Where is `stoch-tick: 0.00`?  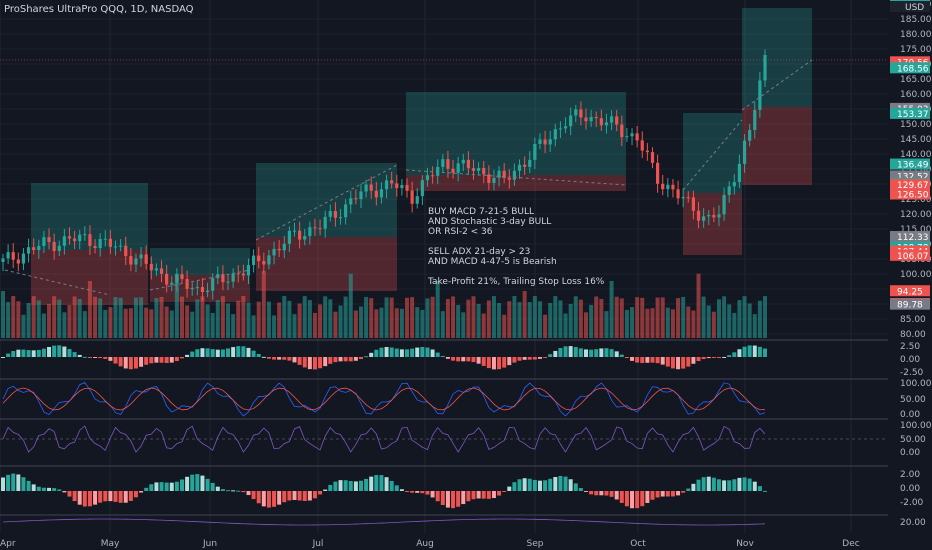
stoch-tick: 0.00 is located at coordinates (910, 415).